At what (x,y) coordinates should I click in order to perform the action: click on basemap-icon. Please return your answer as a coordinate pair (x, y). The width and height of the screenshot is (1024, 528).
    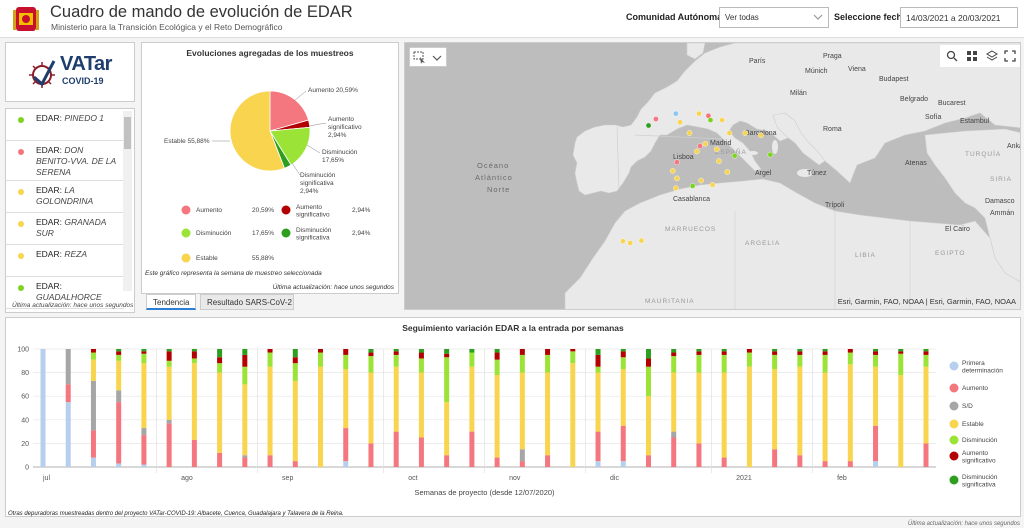
    Looking at the image, I should click on (972, 56).